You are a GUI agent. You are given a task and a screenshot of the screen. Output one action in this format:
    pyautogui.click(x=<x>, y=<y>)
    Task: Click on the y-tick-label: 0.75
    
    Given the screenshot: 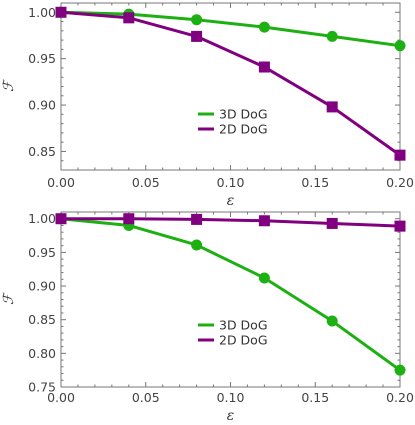 What is the action you would take?
    pyautogui.click(x=42, y=387)
    